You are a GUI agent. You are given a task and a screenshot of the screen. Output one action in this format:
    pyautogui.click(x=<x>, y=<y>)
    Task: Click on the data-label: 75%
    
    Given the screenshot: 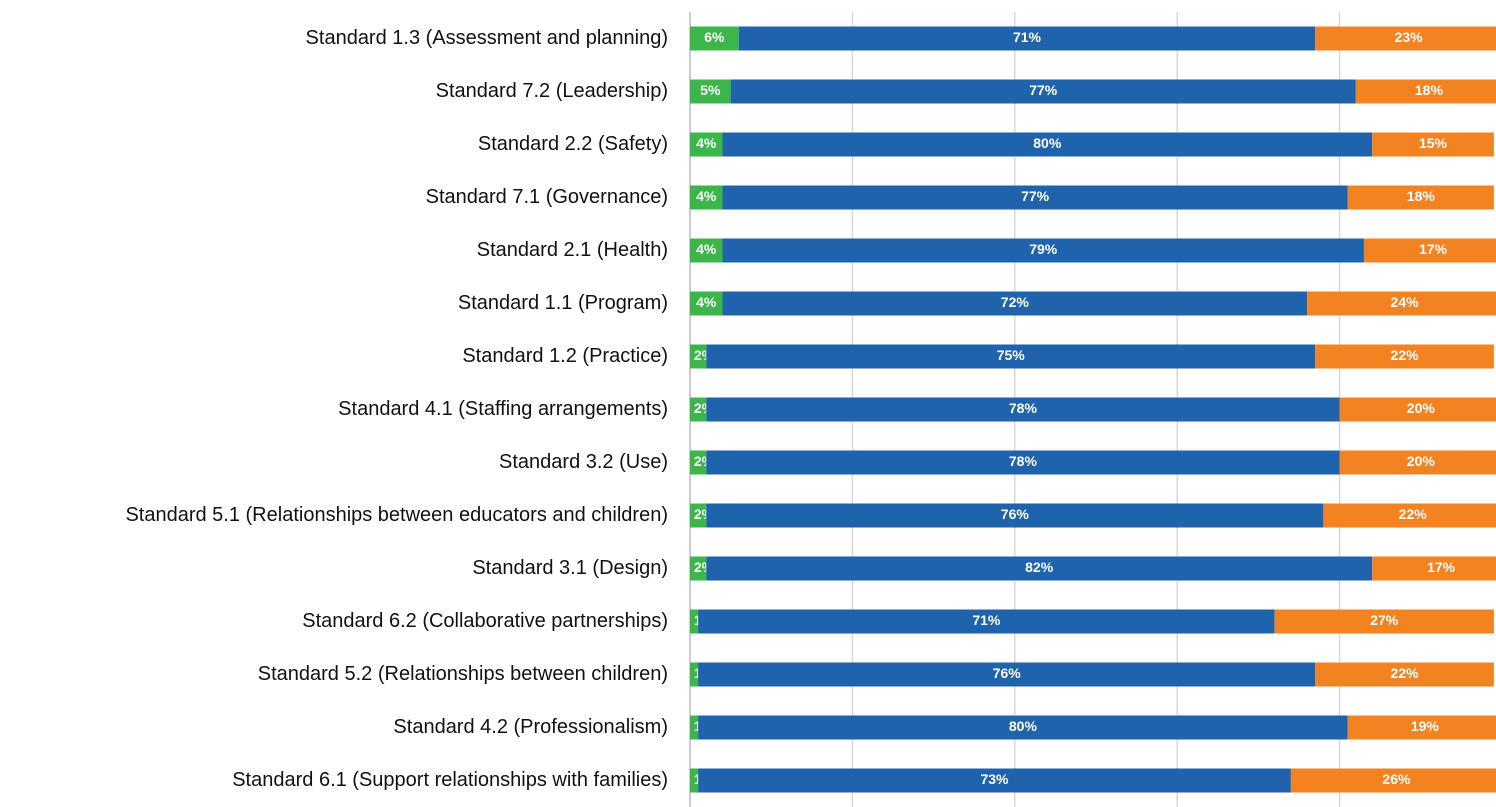 What is the action you would take?
    pyautogui.click(x=1011, y=355)
    